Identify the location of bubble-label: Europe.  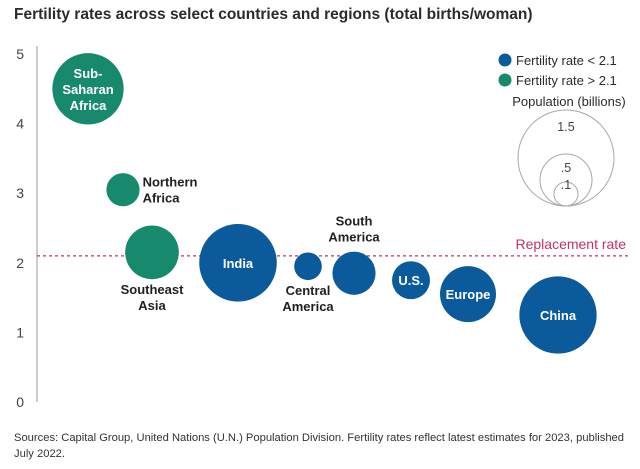
(468, 294).